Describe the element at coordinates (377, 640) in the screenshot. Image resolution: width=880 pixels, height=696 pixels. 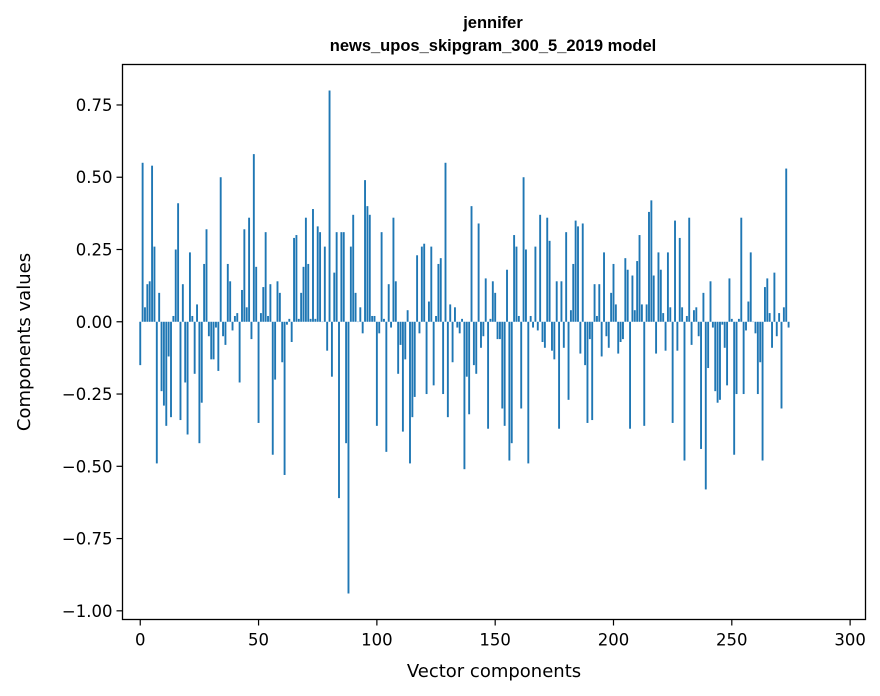
I see `x-tick-label: 100` at that location.